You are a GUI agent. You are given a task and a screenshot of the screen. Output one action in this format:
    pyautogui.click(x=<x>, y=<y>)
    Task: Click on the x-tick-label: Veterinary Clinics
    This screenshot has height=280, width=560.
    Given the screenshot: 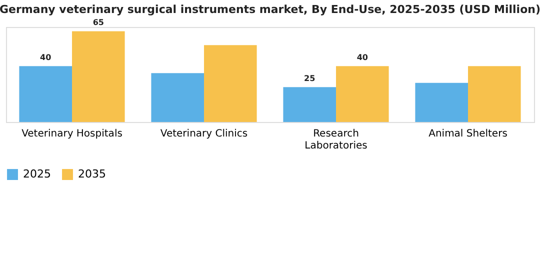 What is the action you would take?
    pyautogui.click(x=204, y=134)
    